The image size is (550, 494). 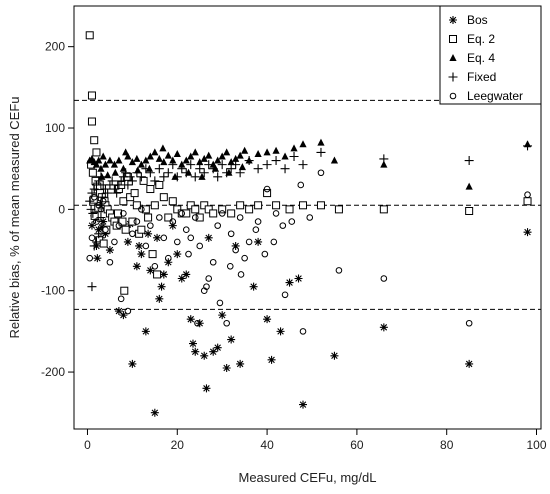 What do you see at coordinates (481, 58) in the screenshot?
I see `legend-label-eq-4: Eq. 4` at bounding box center [481, 58].